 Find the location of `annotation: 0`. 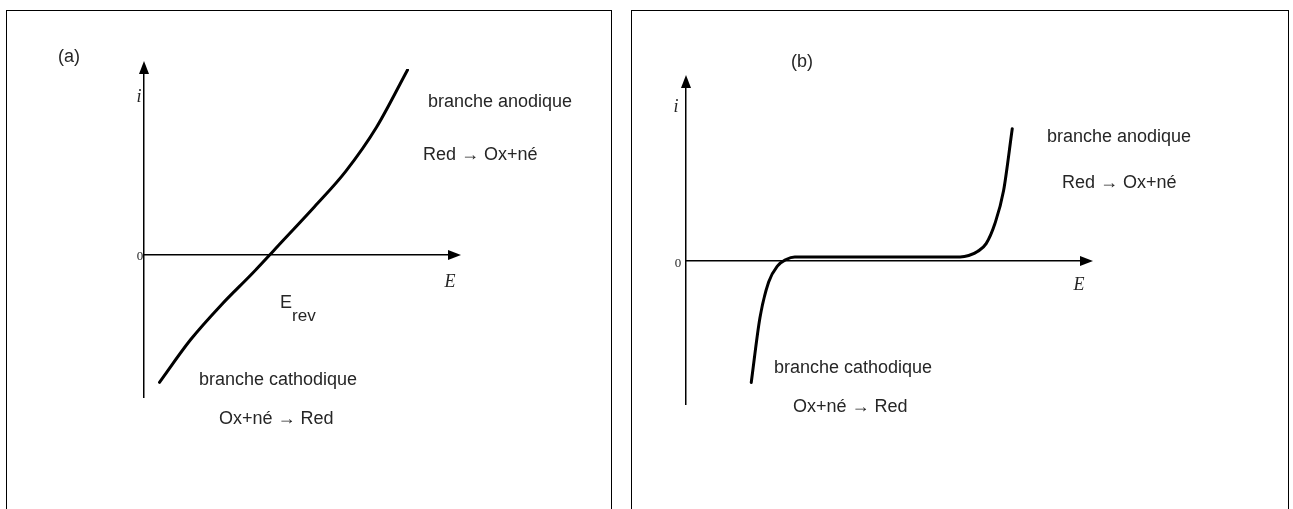

annotation: 0 is located at coordinates (140, 255).